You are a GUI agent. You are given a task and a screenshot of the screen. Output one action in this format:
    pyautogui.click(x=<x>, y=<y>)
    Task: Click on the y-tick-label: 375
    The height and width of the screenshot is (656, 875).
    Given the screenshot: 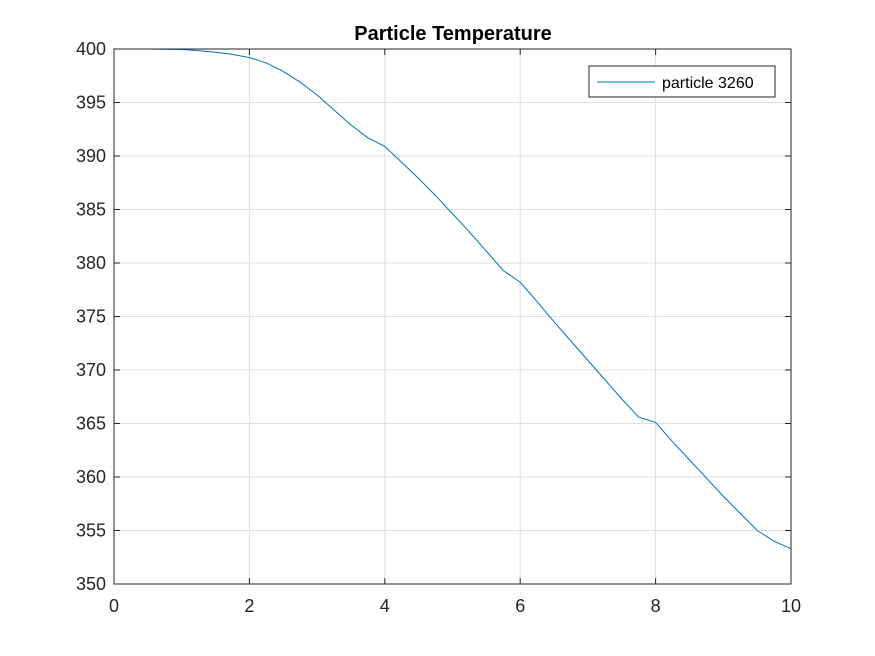 What is the action you would take?
    pyautogui.click(x=91, y=317)
    